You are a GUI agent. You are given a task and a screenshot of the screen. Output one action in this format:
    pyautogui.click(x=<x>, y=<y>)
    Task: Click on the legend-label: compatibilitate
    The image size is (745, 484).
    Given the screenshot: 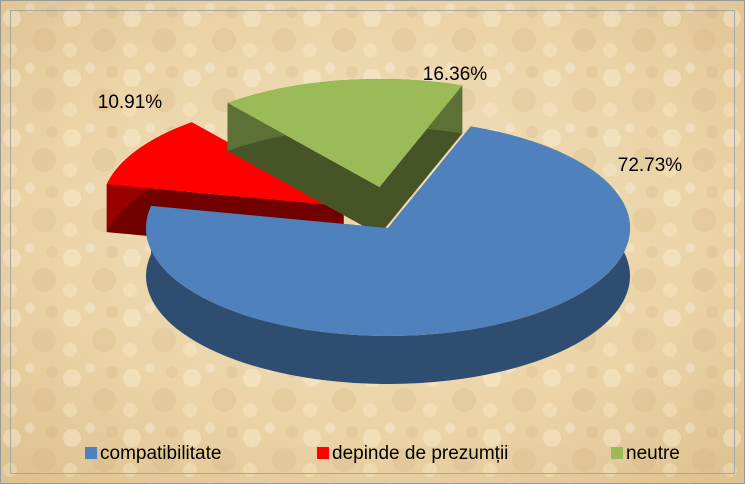 What is the action you would take?
    pyautogui.click(x=160, y=453)
    